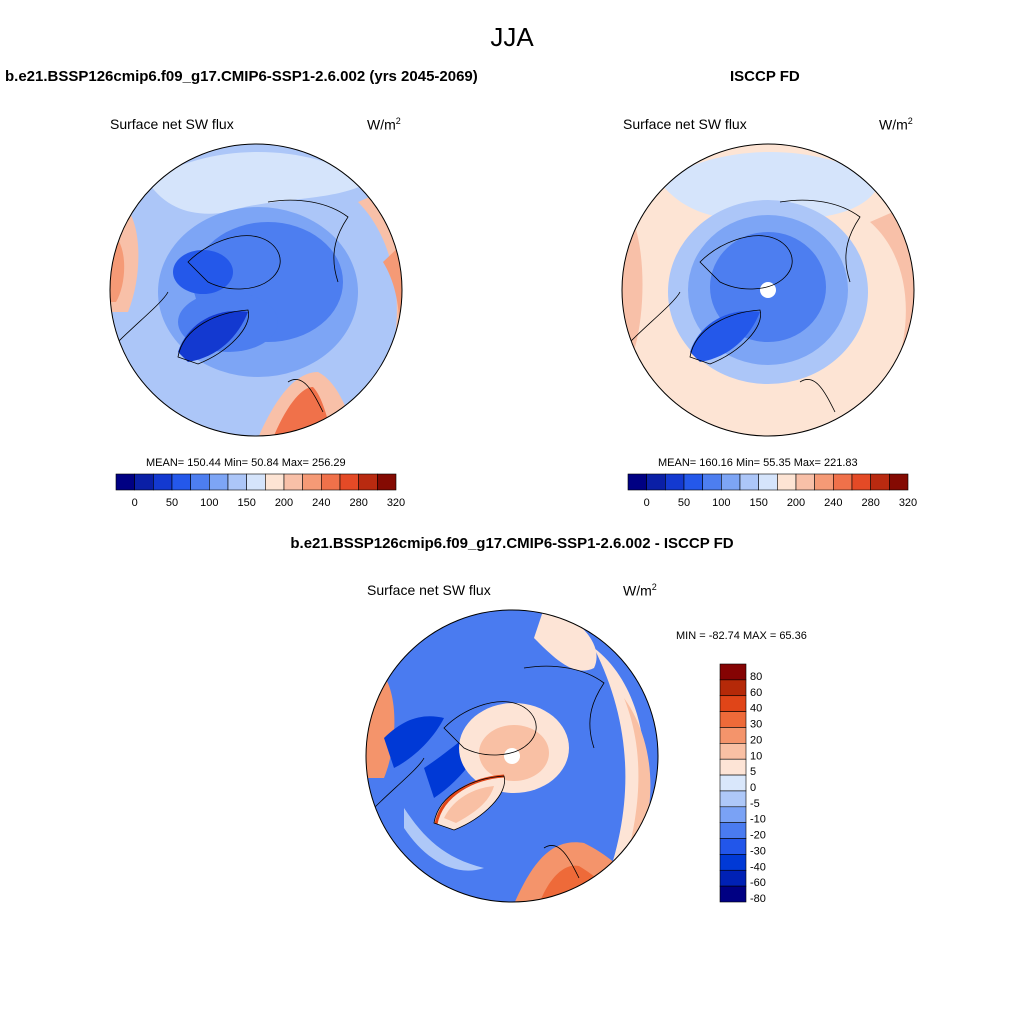 Image resolution: width=1024 pixels, height=1024 pixels. What do you see at coordinates (209, 503) in the screenshot?
I see `model-colorbar-label: 100` at bounding box center [209, 503].